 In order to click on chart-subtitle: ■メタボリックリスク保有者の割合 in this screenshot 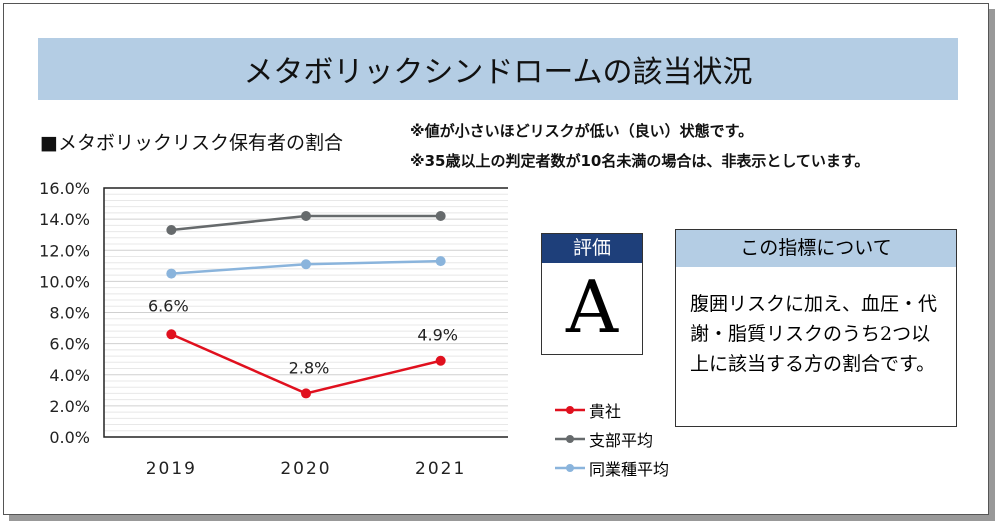, I will do `click(191, 143)`.